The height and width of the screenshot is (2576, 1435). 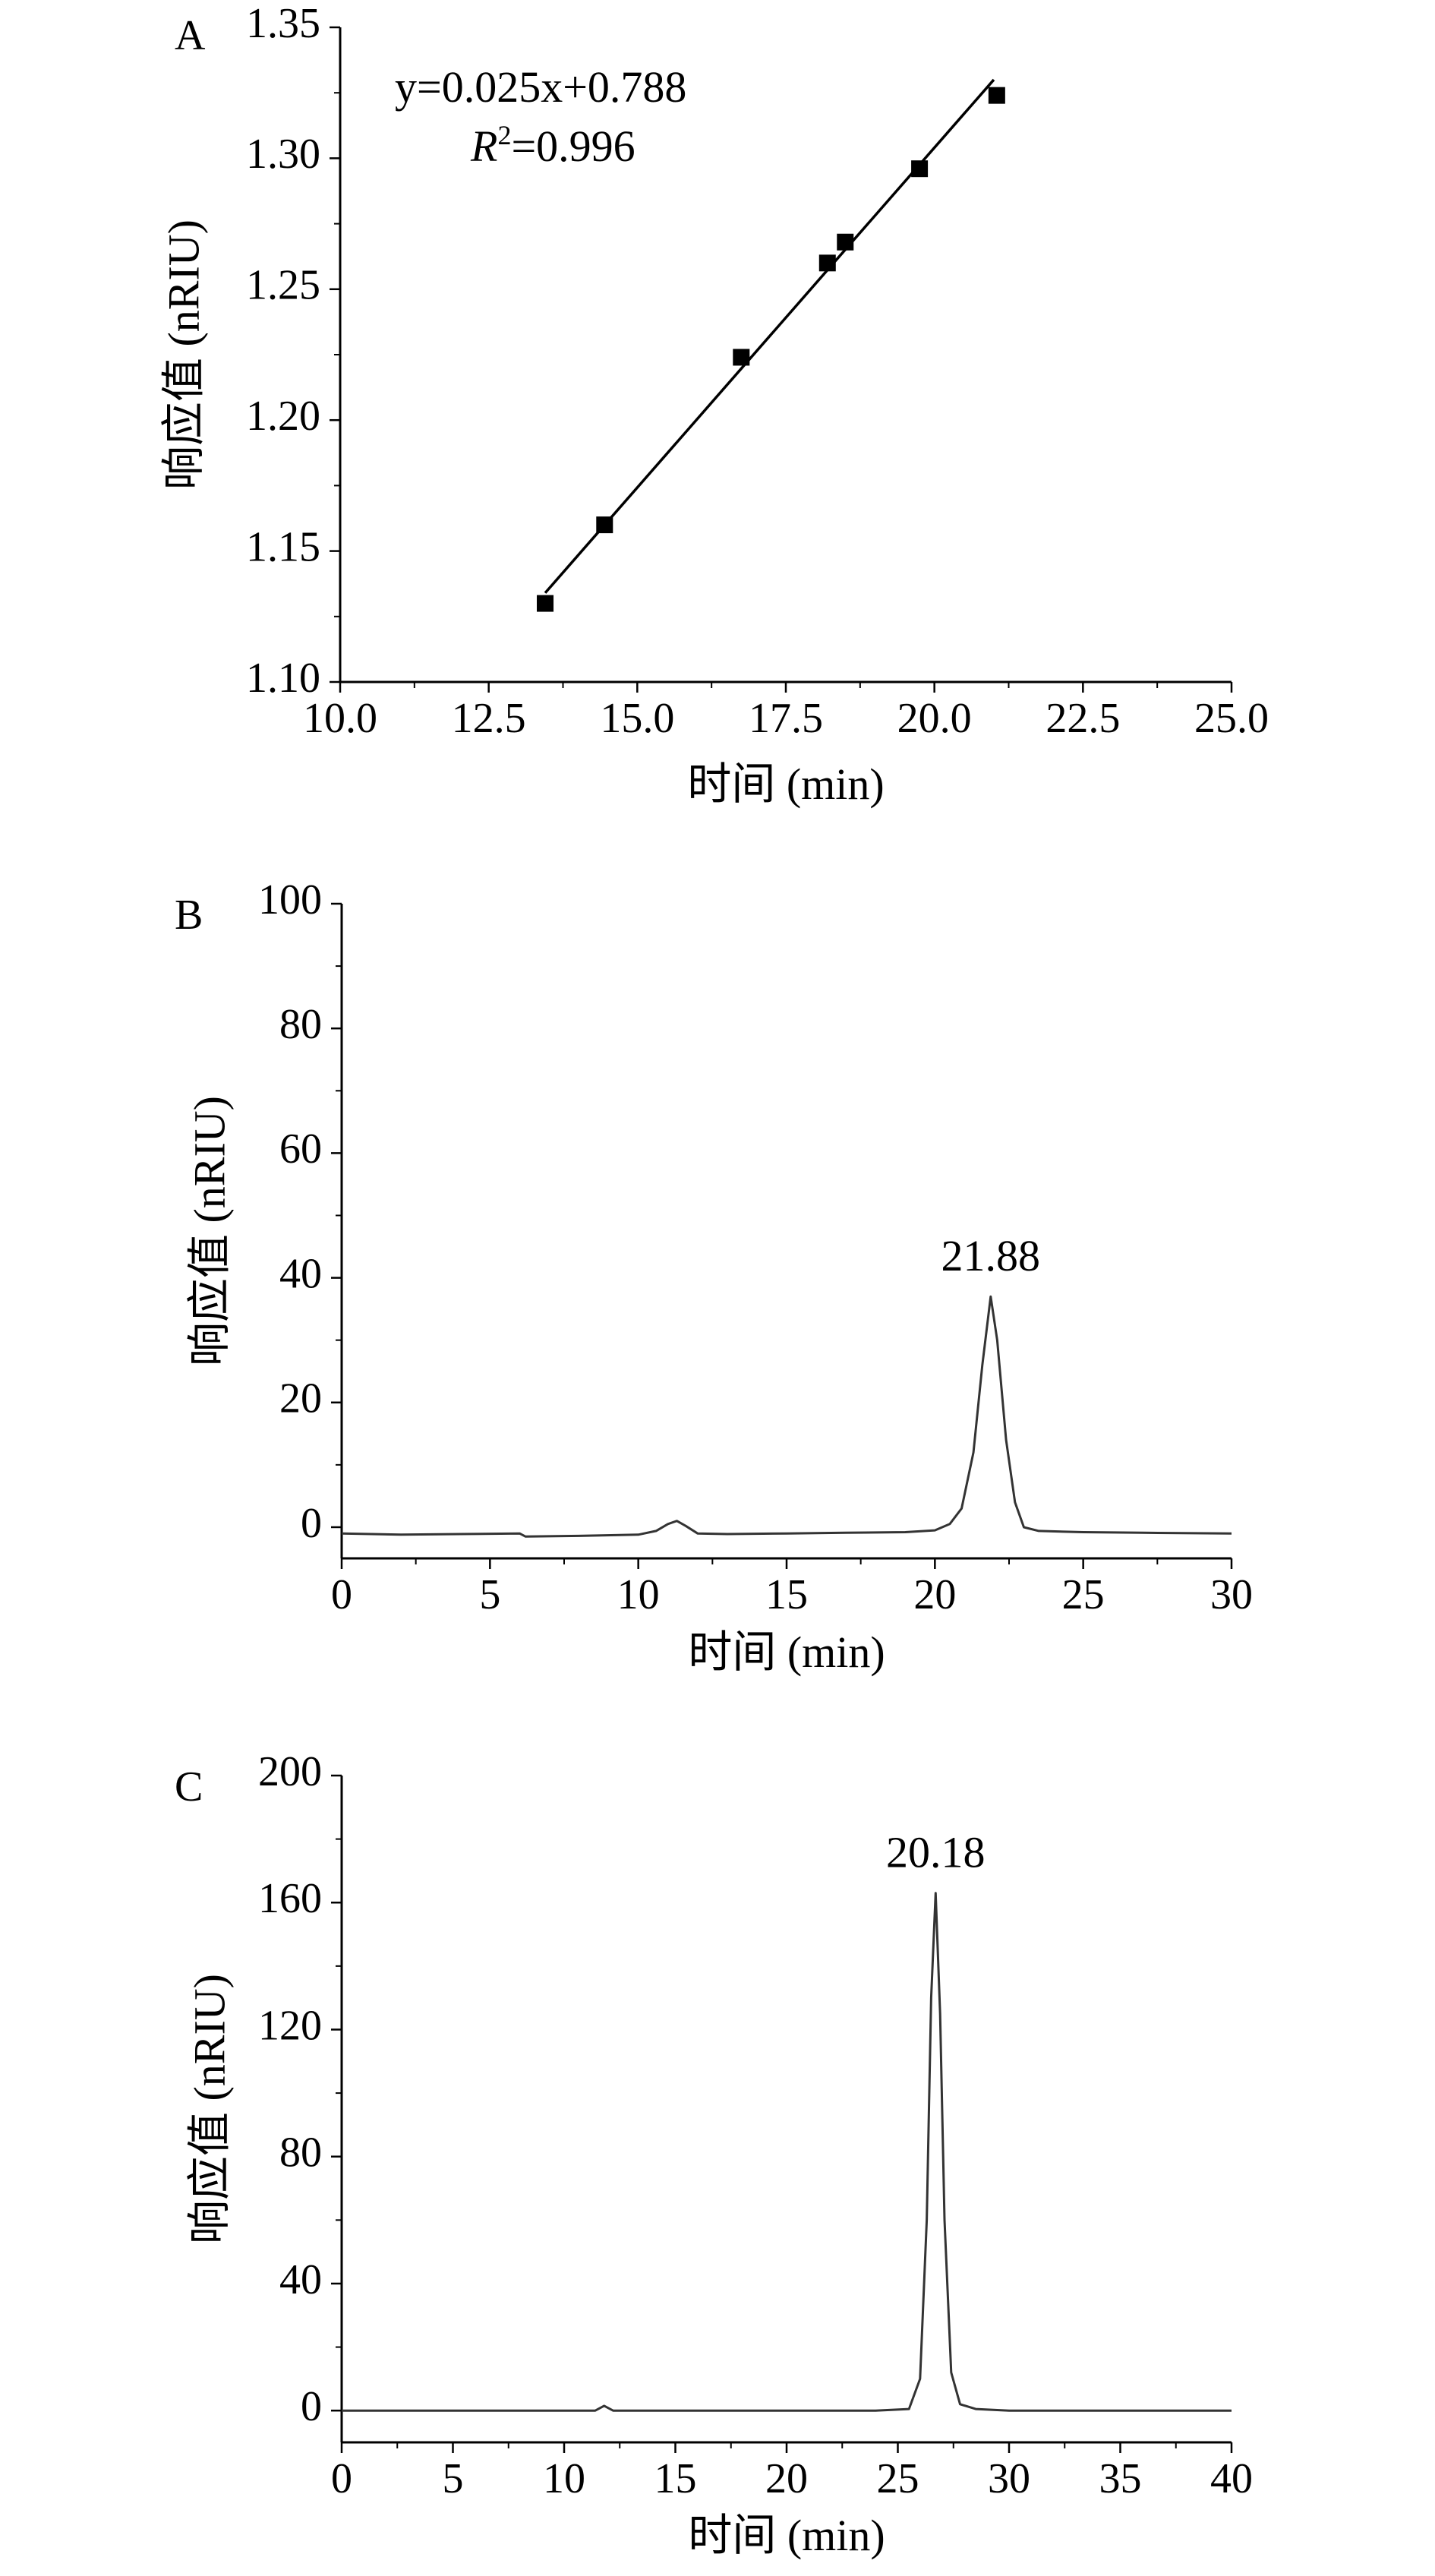 I want to click on panel-letter: A, so click(x=190, y=35).